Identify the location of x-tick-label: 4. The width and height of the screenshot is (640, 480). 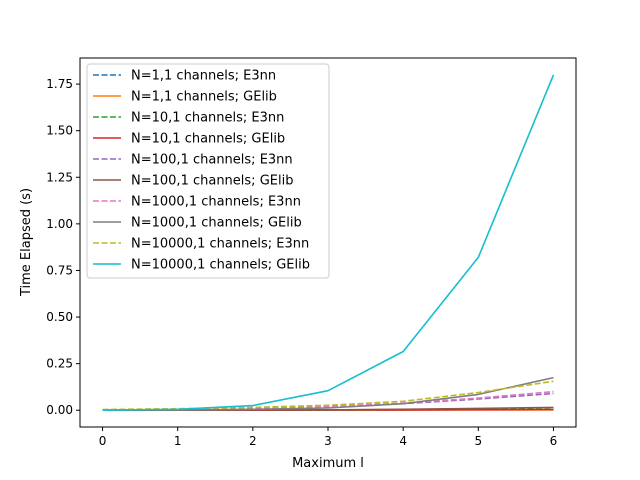
(403, 441).